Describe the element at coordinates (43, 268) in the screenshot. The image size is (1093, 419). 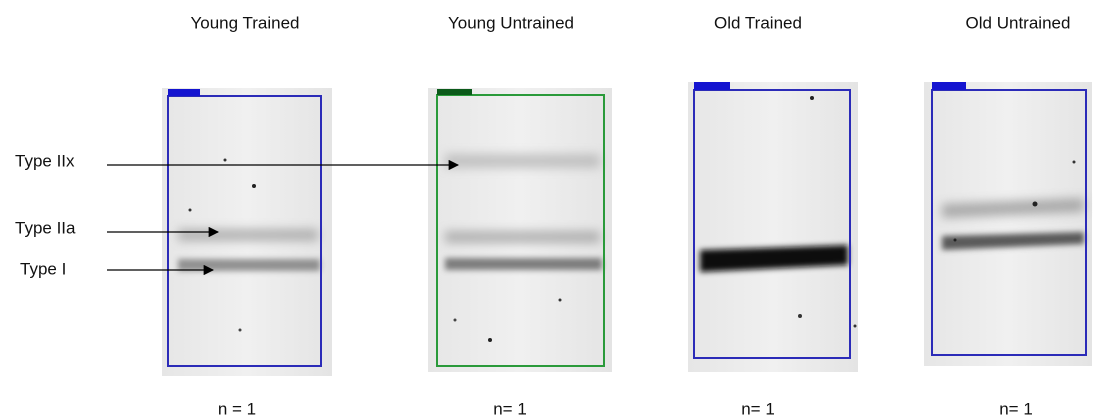
I see `band-label: Type I` at that location.